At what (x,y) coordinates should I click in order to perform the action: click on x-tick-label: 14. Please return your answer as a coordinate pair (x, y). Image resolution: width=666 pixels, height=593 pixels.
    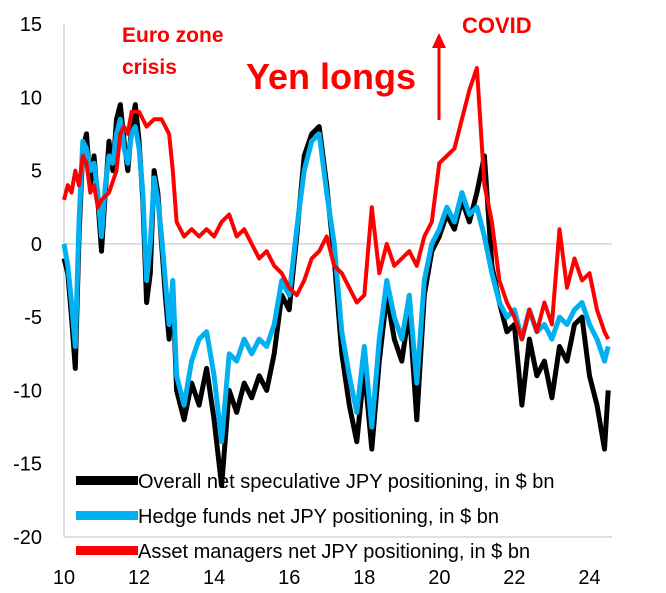
    Looking at the image, I should click on (214, 578).